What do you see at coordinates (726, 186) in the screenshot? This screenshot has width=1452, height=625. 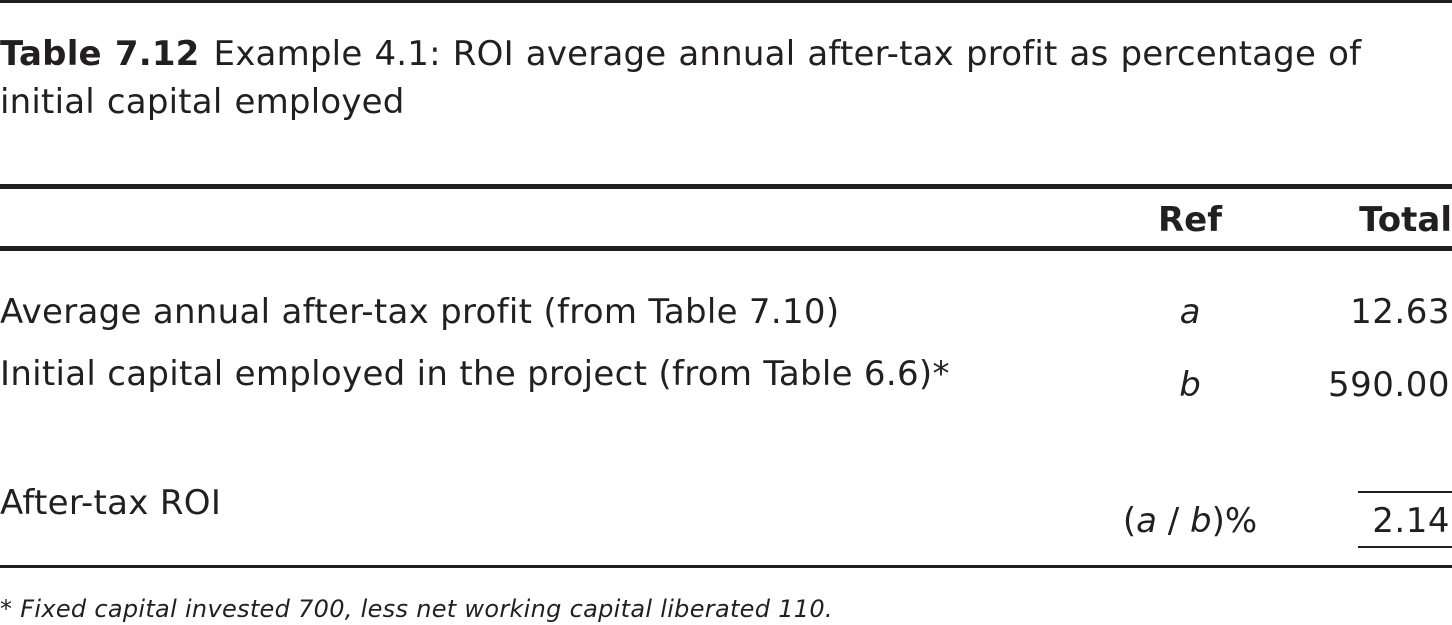 I see `header-top-rule` at bounding box center [726, 186].